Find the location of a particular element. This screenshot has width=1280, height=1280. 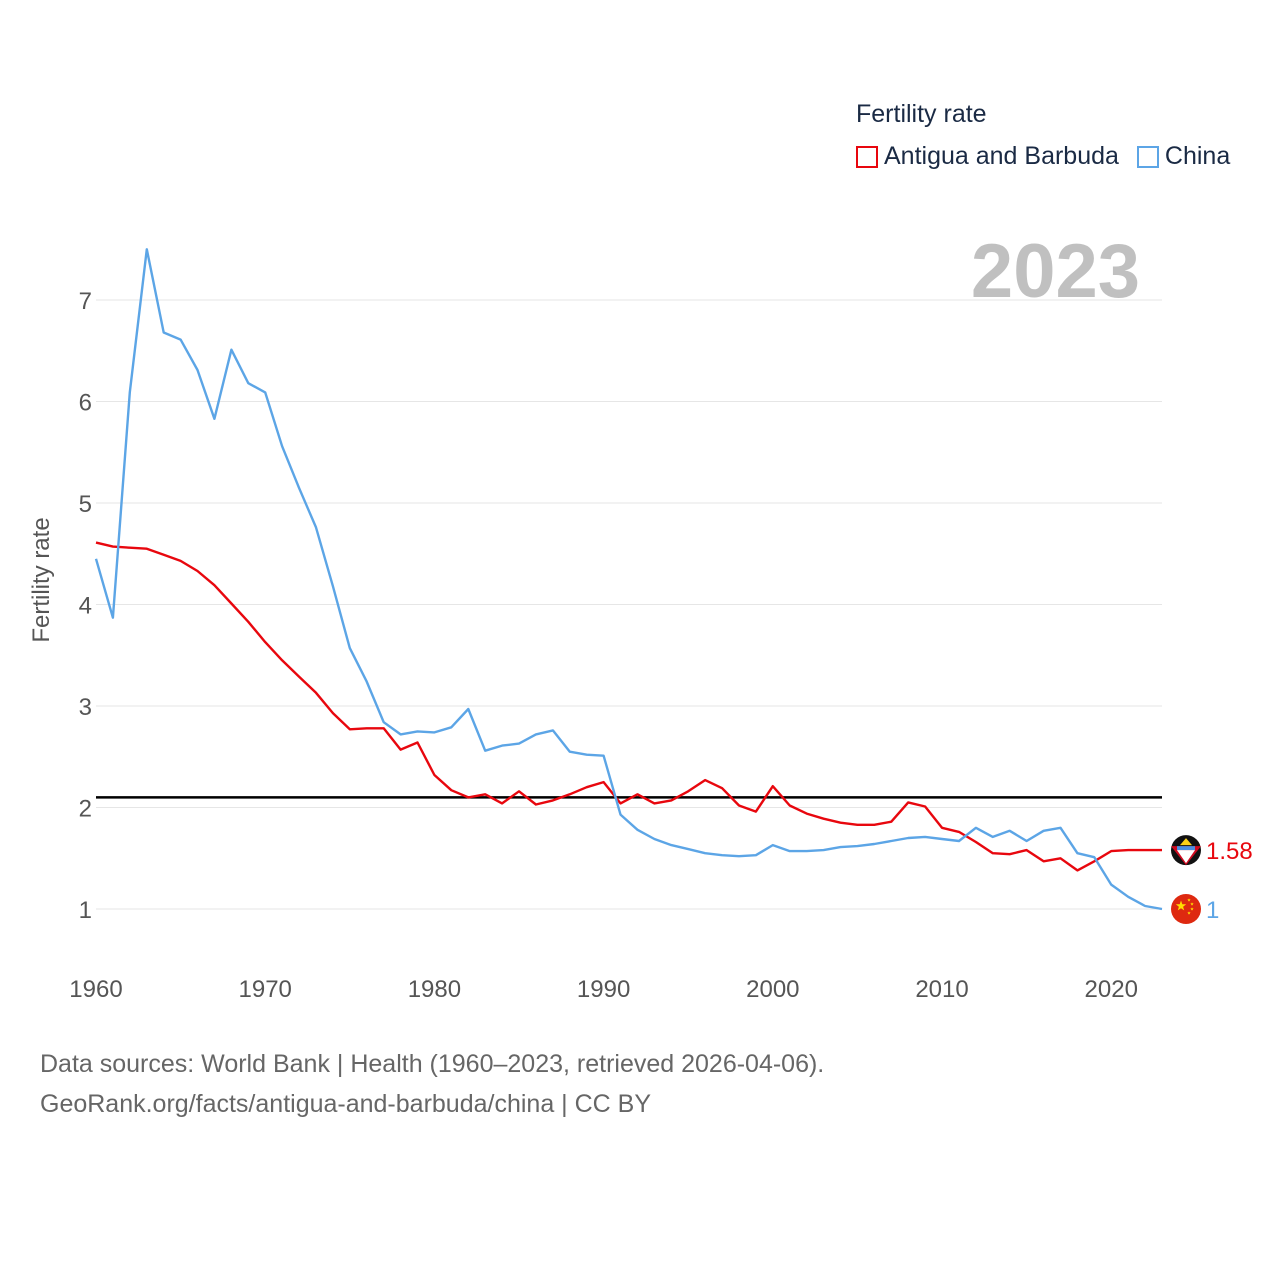

legend: Antigua and Barbuda China is located at coordinates (1052, 156).